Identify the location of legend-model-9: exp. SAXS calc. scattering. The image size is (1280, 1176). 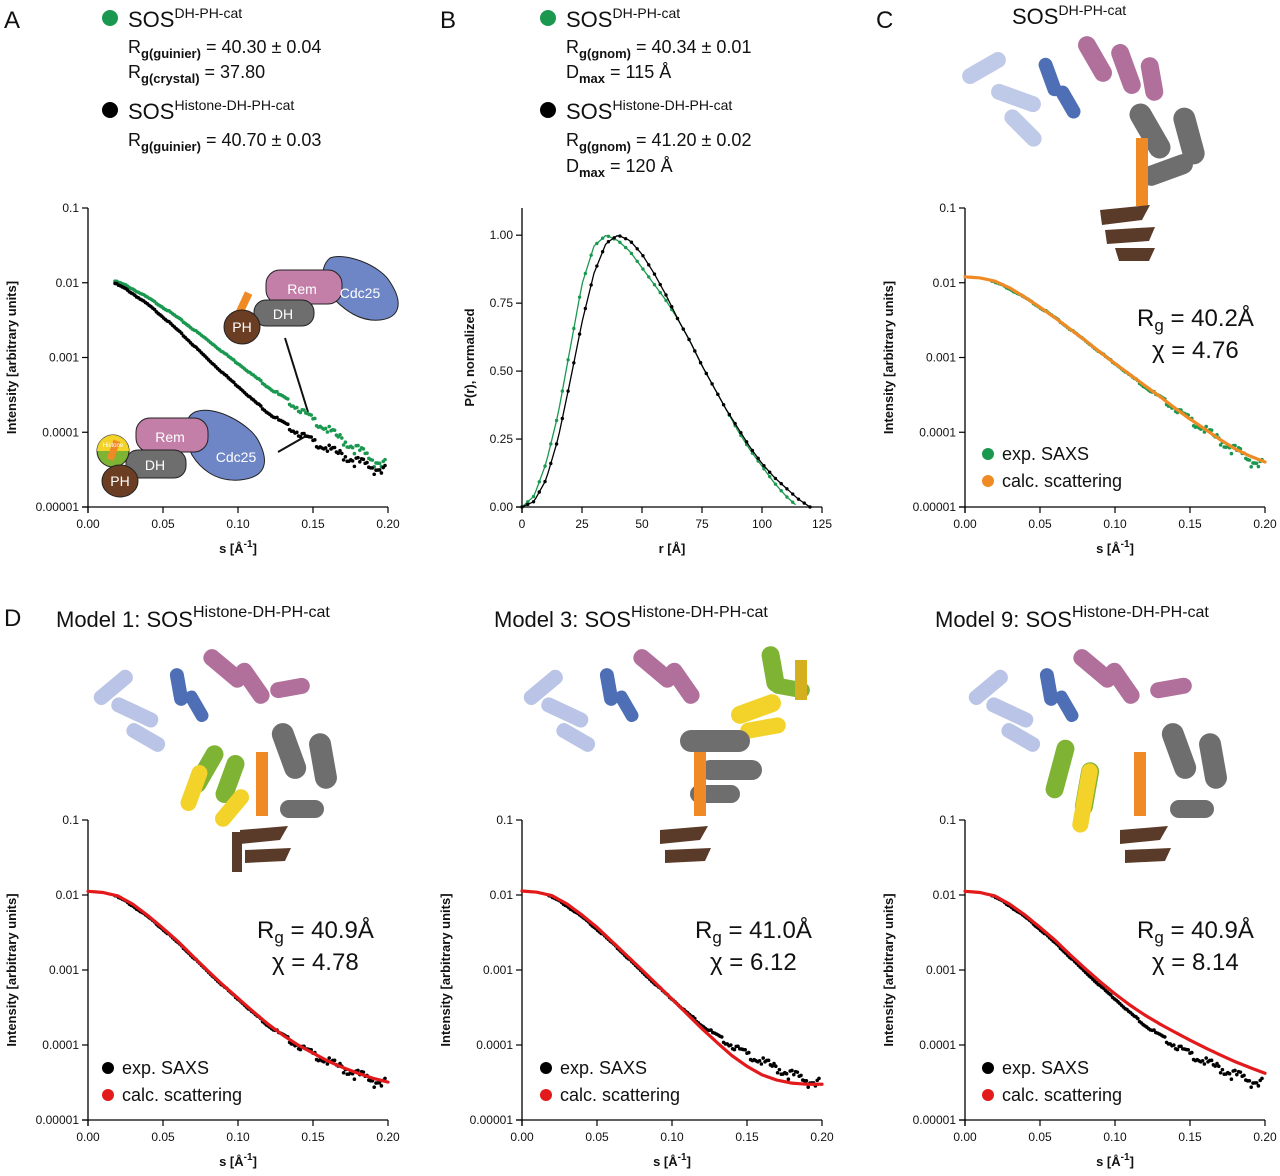
(1052, 1081).